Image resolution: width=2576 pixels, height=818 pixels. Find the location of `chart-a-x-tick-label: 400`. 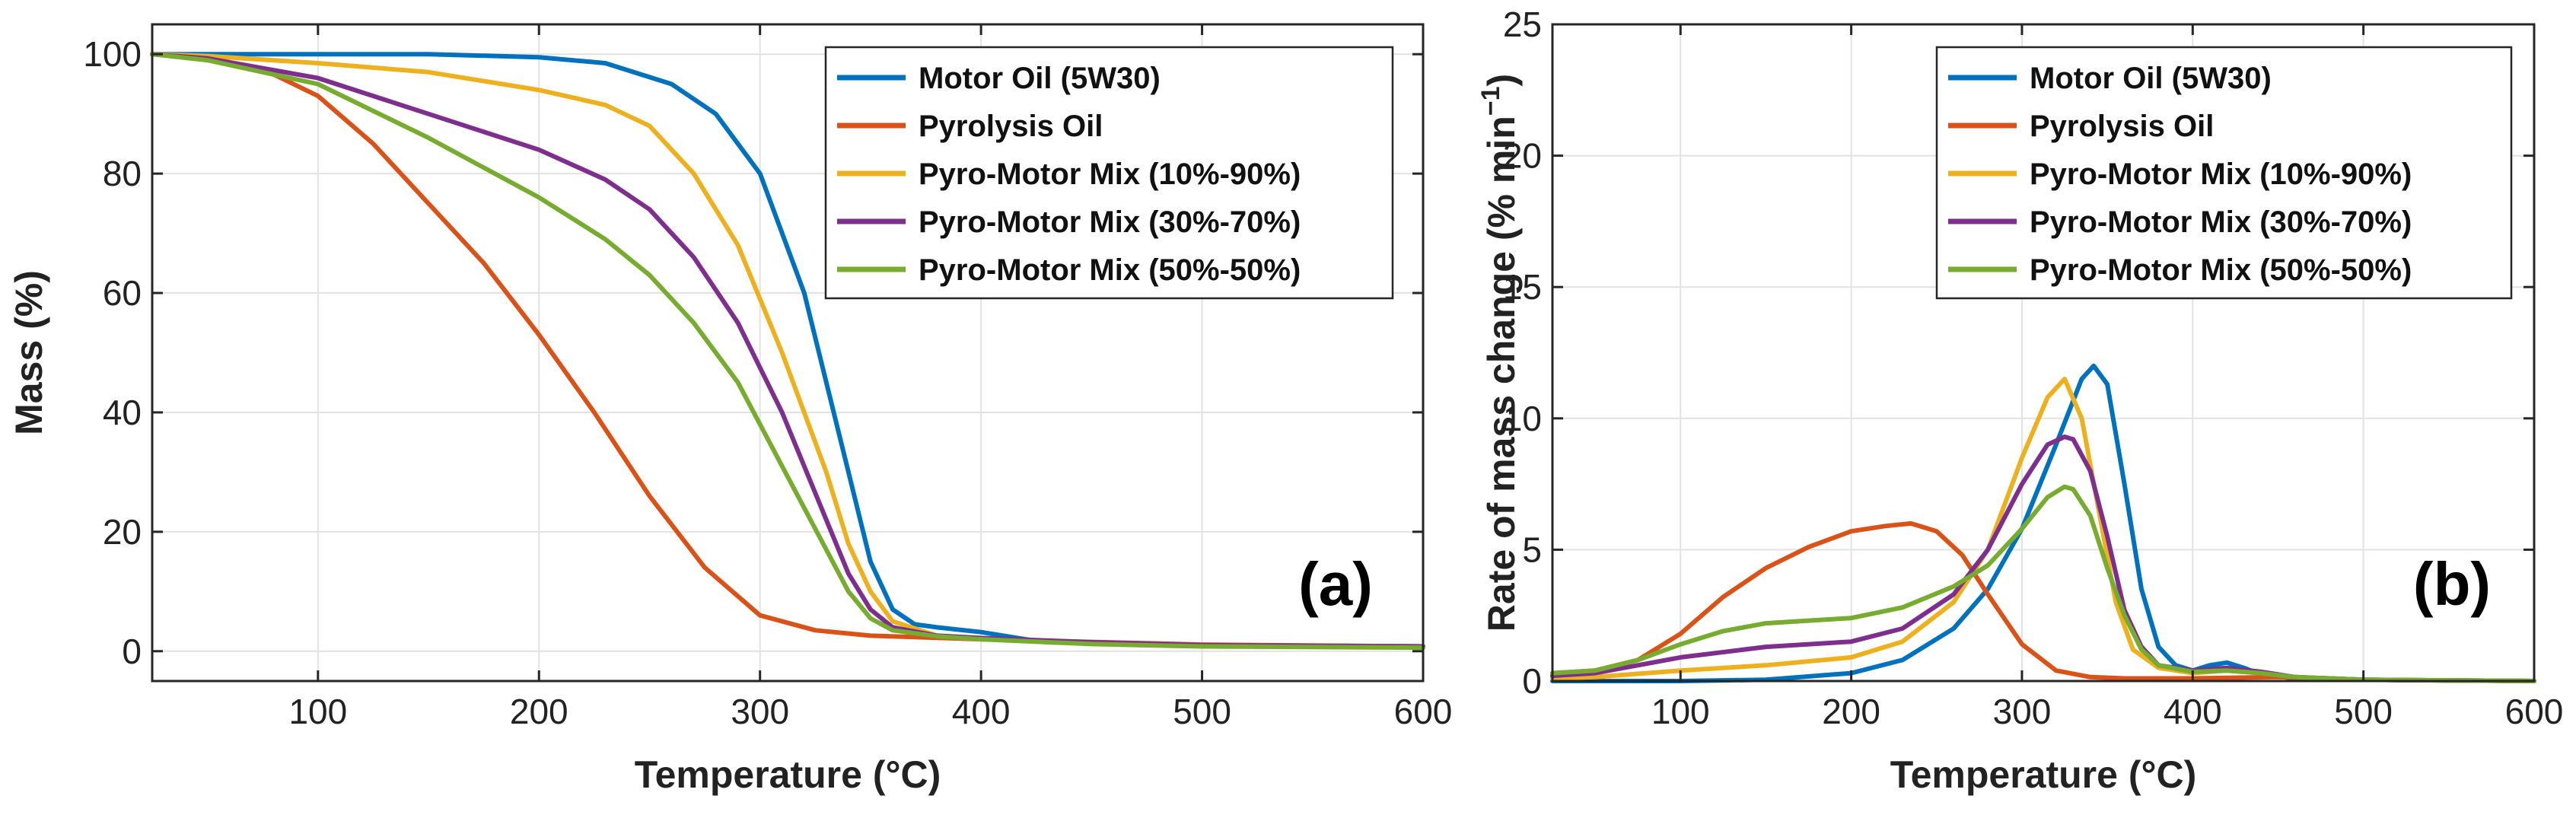

chart-a-x-tick-label: 400 is located at coordinates (981, 711).